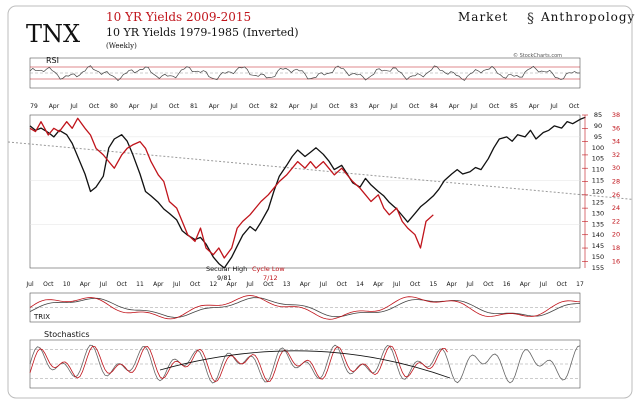  What do you see at coordinates (616, 195) in the screenshot?
I see `red-axis-tick-label: 26` at bounding box center [616, 195].